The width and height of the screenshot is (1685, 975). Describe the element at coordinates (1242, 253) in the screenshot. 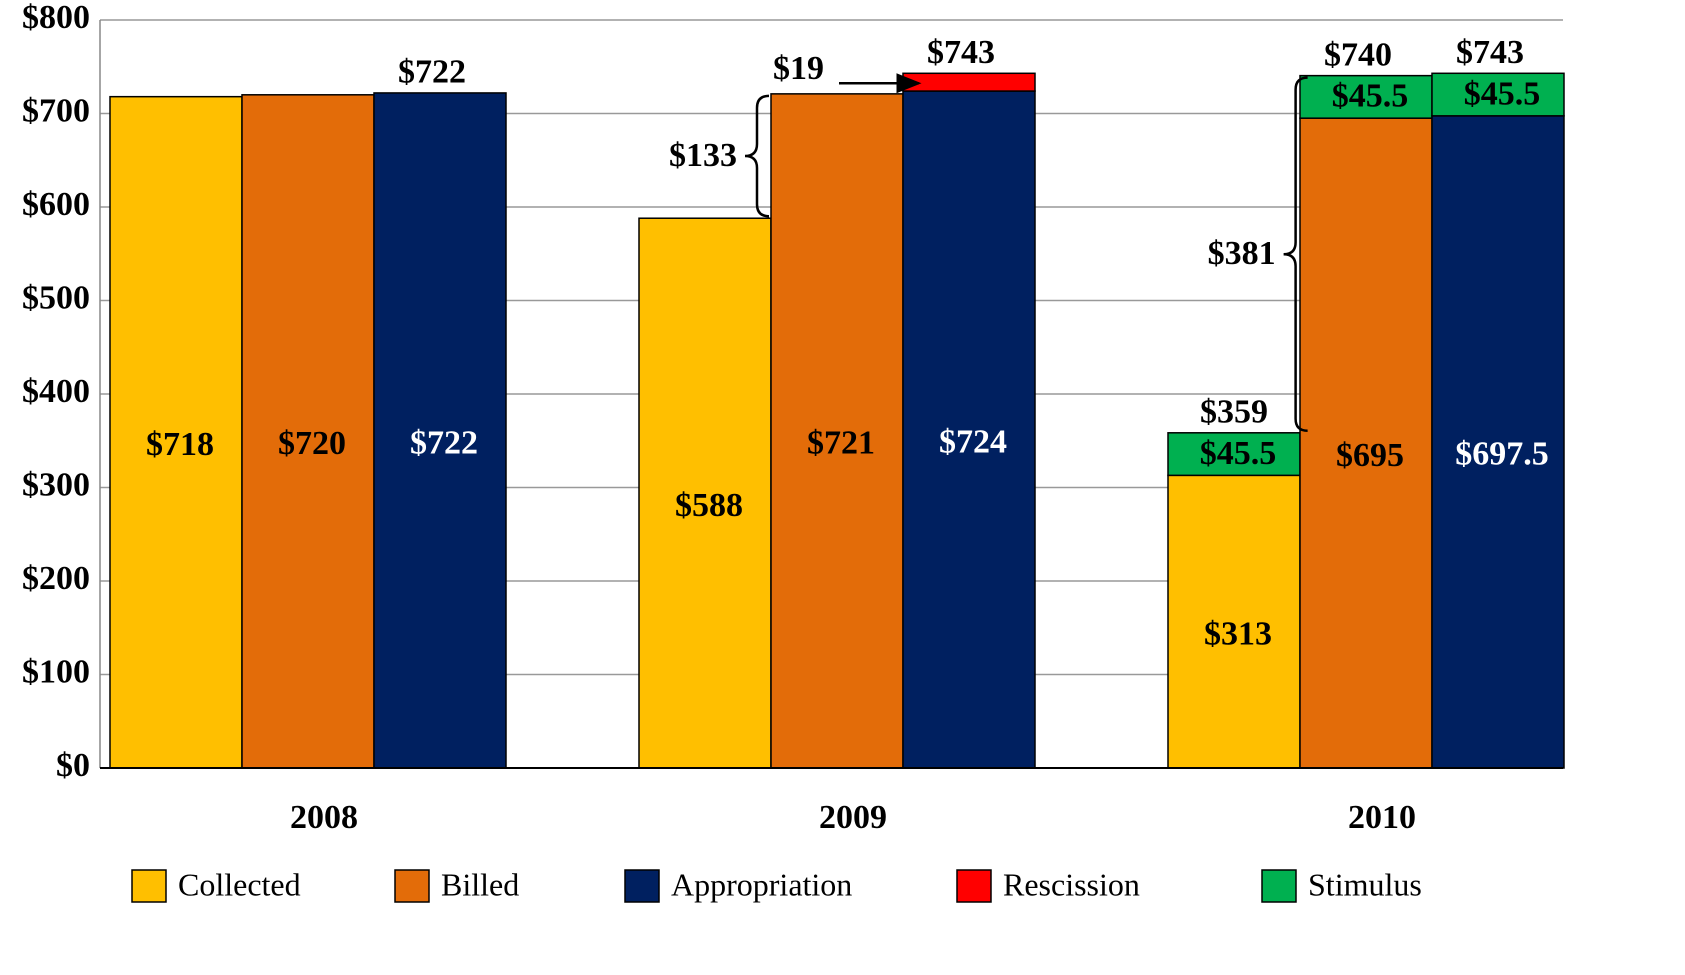

I see `difference-label: $381` at that location.